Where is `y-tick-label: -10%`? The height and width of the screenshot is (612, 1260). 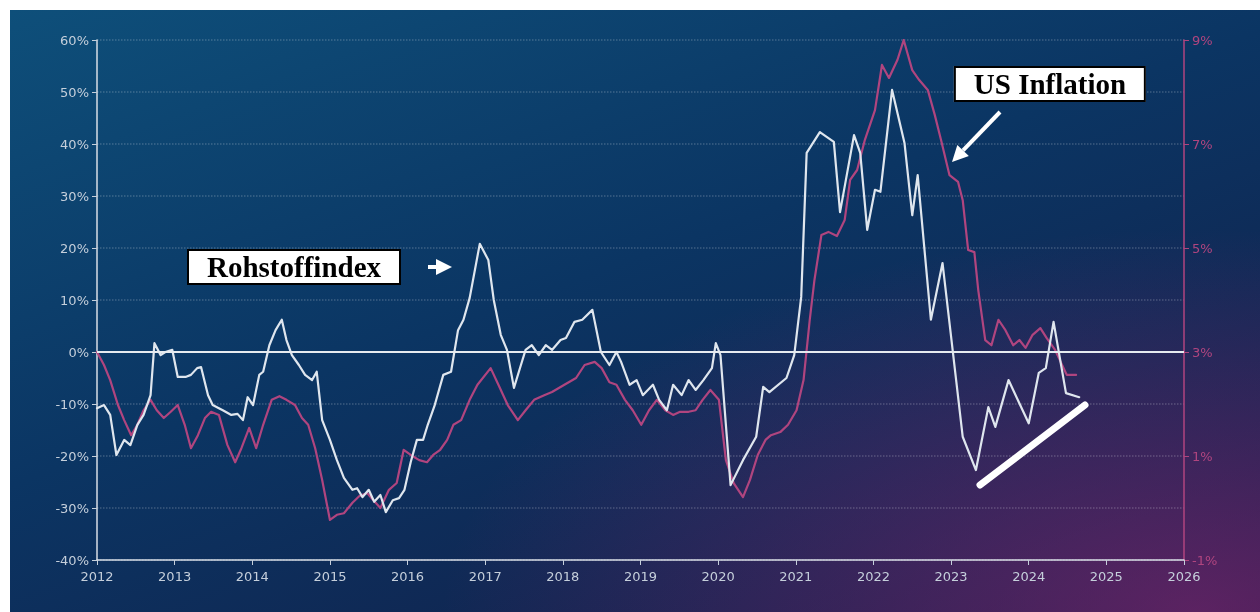 y-tick-label: -10% is located at coordinates (72, 404).